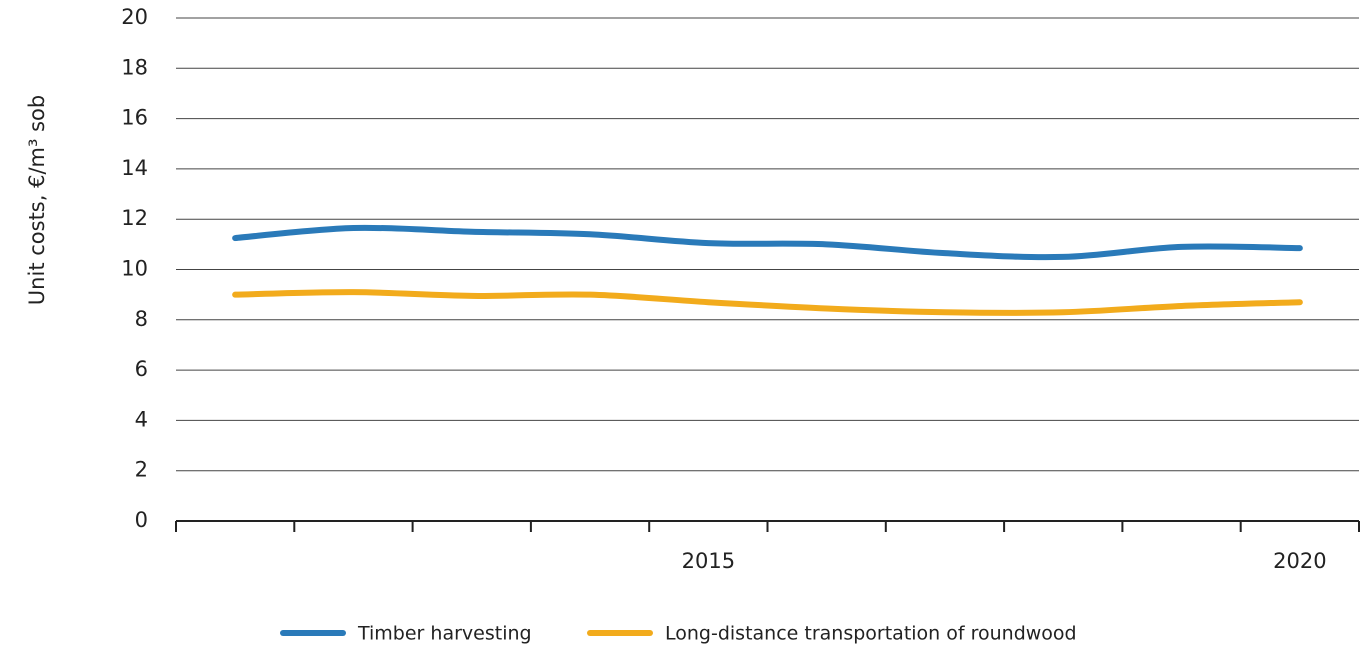 The width and height of the screenshot is (1360, 647). What do you see at coordinates (134, 17) in the screenshot?
I see `y-tick-label: 20` at bounding box center [134, 17].